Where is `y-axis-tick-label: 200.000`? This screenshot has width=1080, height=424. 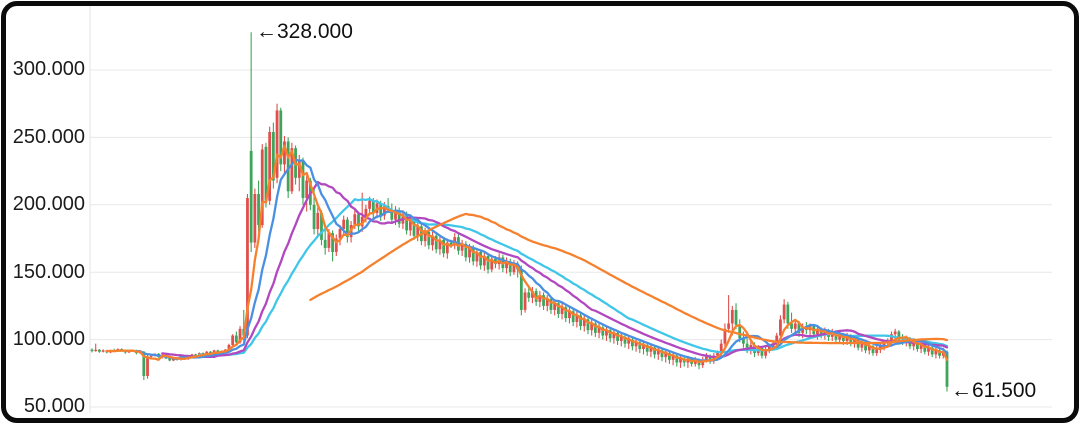
y-axis-tick-label: 200.000 is located at coordinates (48, 204).